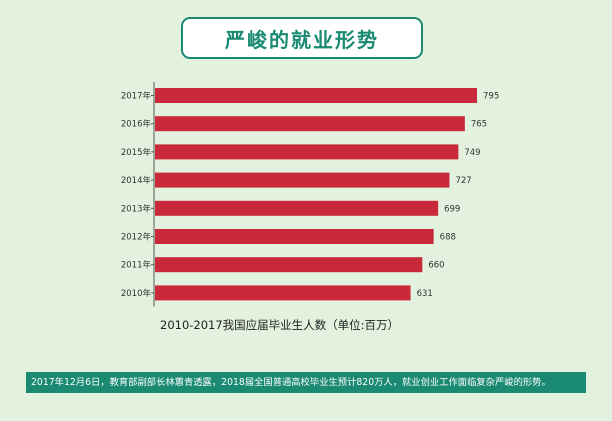 Image resolution: width=612 pixels, height=421 pixels. What do you see at coordinates (491, 97) in the screenshot?
I see `bar-value-label: 795` at bounding box center [491, 97].